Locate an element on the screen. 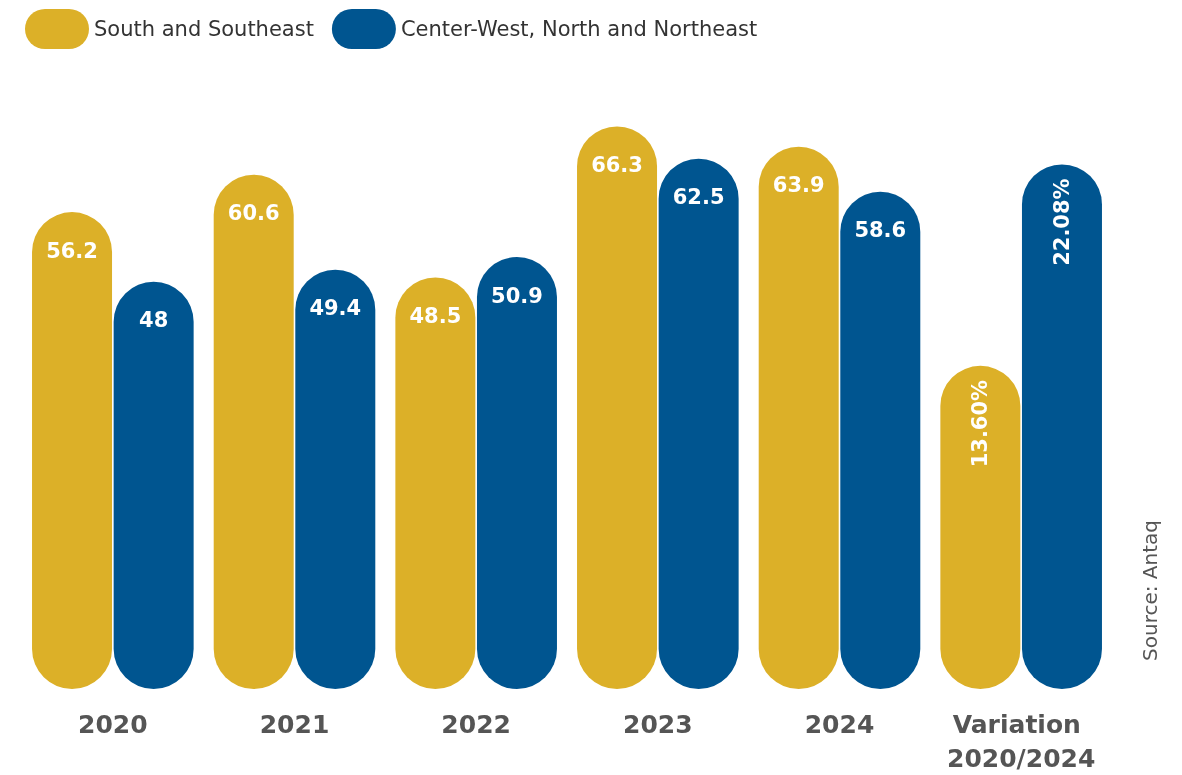  legend-label: South and Southeast is located at coordinates (204, 29).